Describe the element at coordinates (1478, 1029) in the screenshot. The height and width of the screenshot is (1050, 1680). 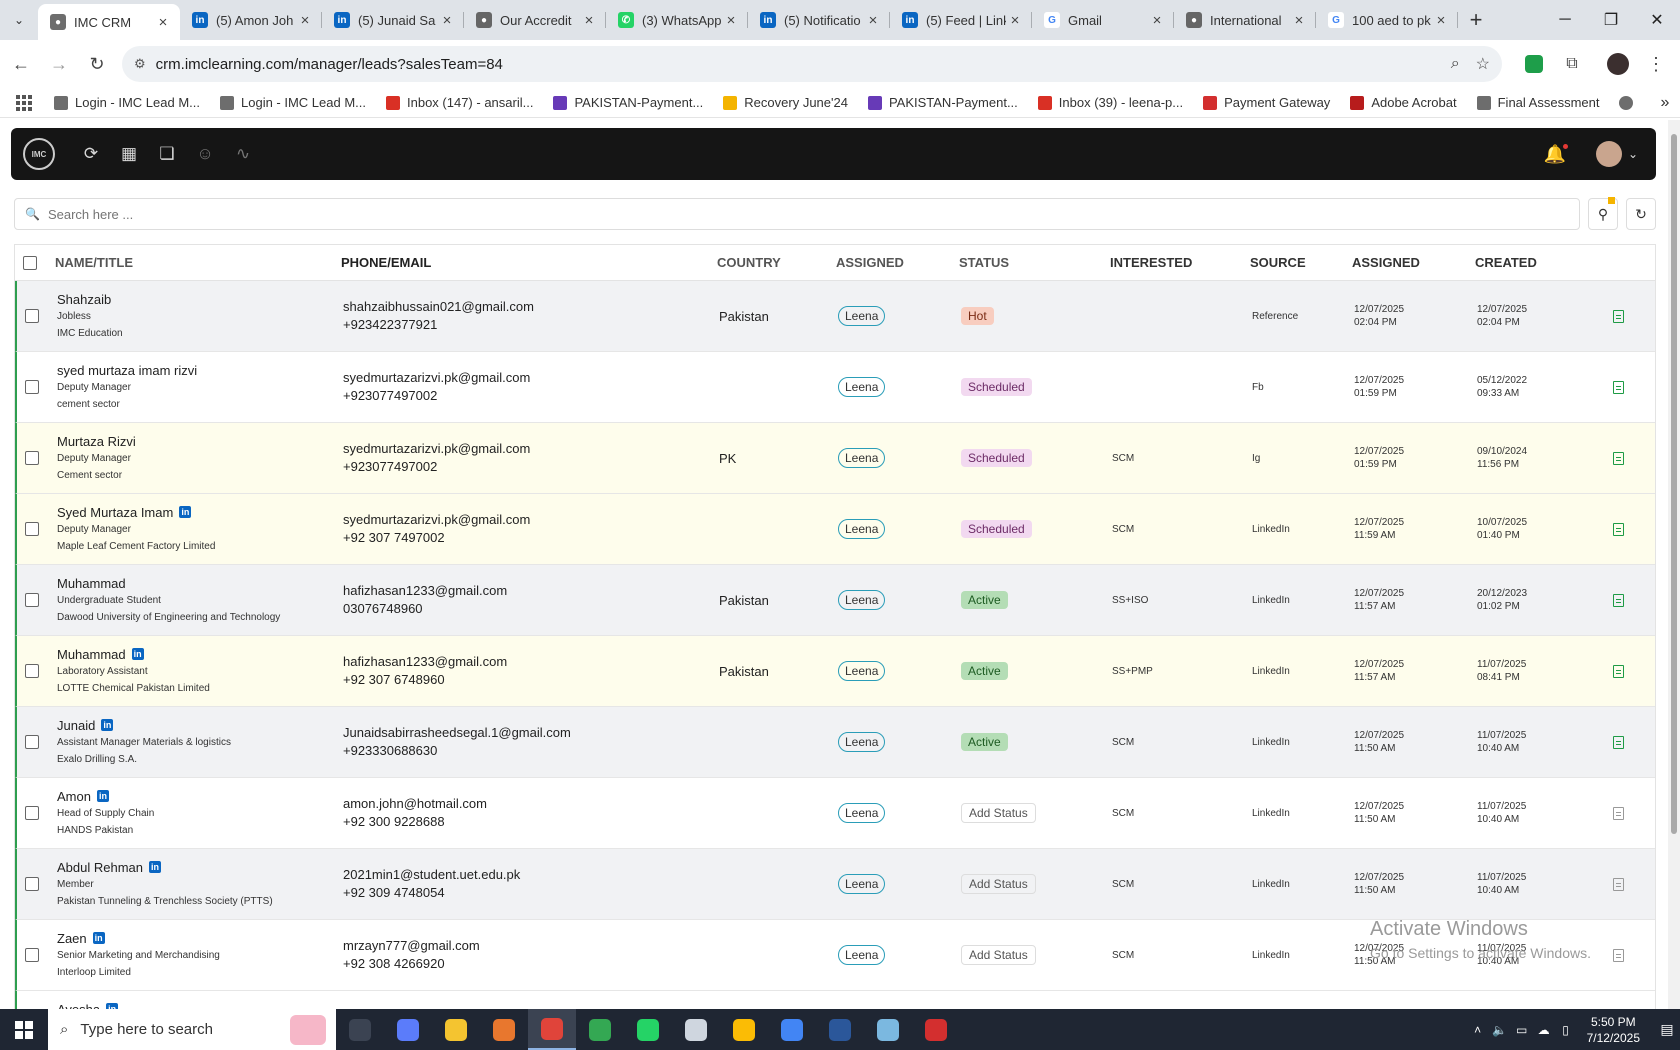
I see `tray-chevron-up-icon: ˄` at that location.